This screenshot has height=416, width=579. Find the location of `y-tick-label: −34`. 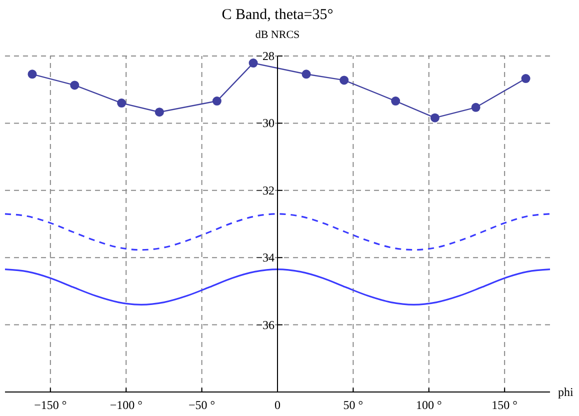

y-tick-label: −34 is located at coordinates (265, 257).